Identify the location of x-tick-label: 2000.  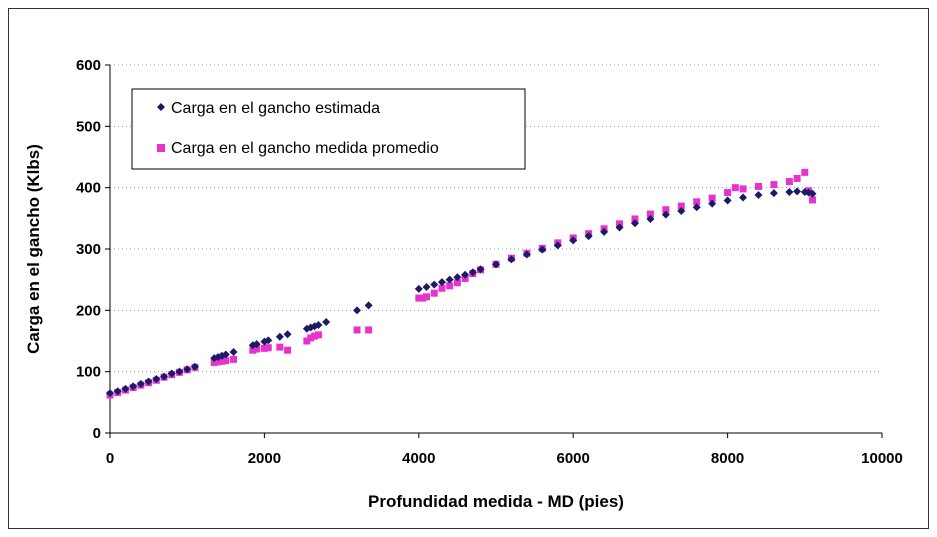
(264, 458).